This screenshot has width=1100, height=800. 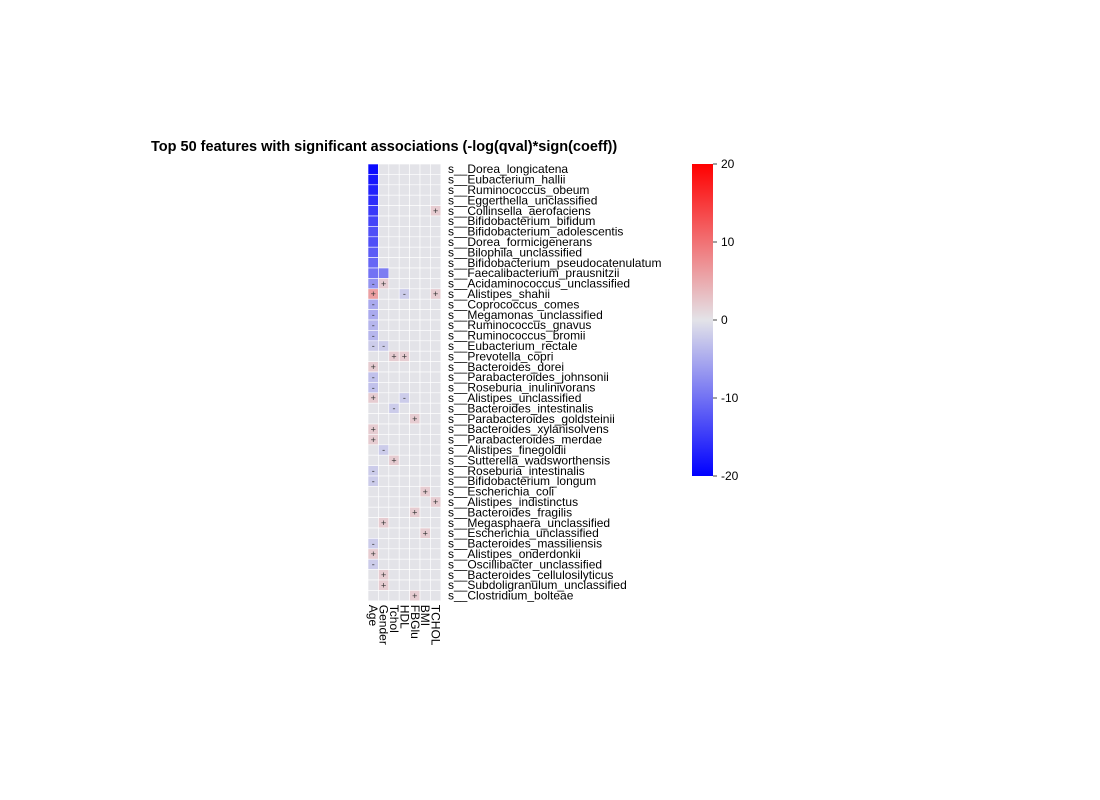 I want to click on row-label: s__Bacteroides_dorei, so click(x=506, y=367).